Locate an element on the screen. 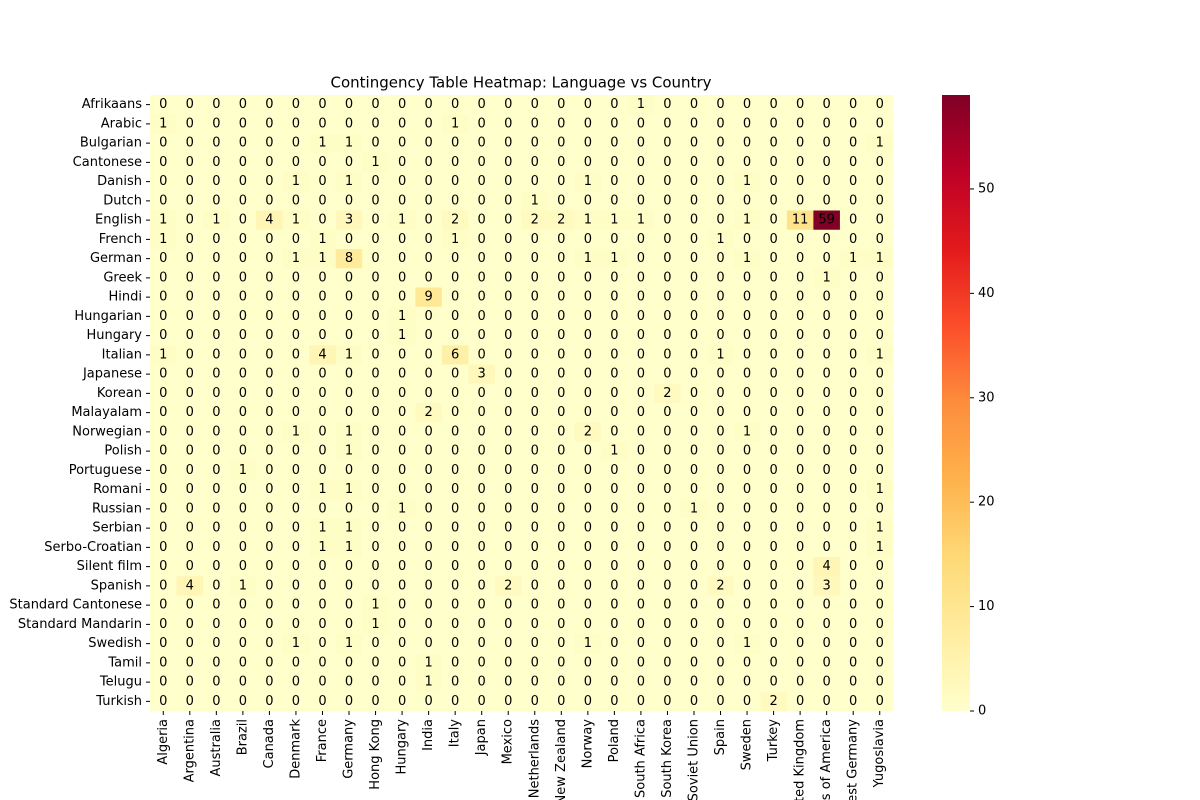  colorbar-tick-label: 50 is located at coordinates (986, 188).